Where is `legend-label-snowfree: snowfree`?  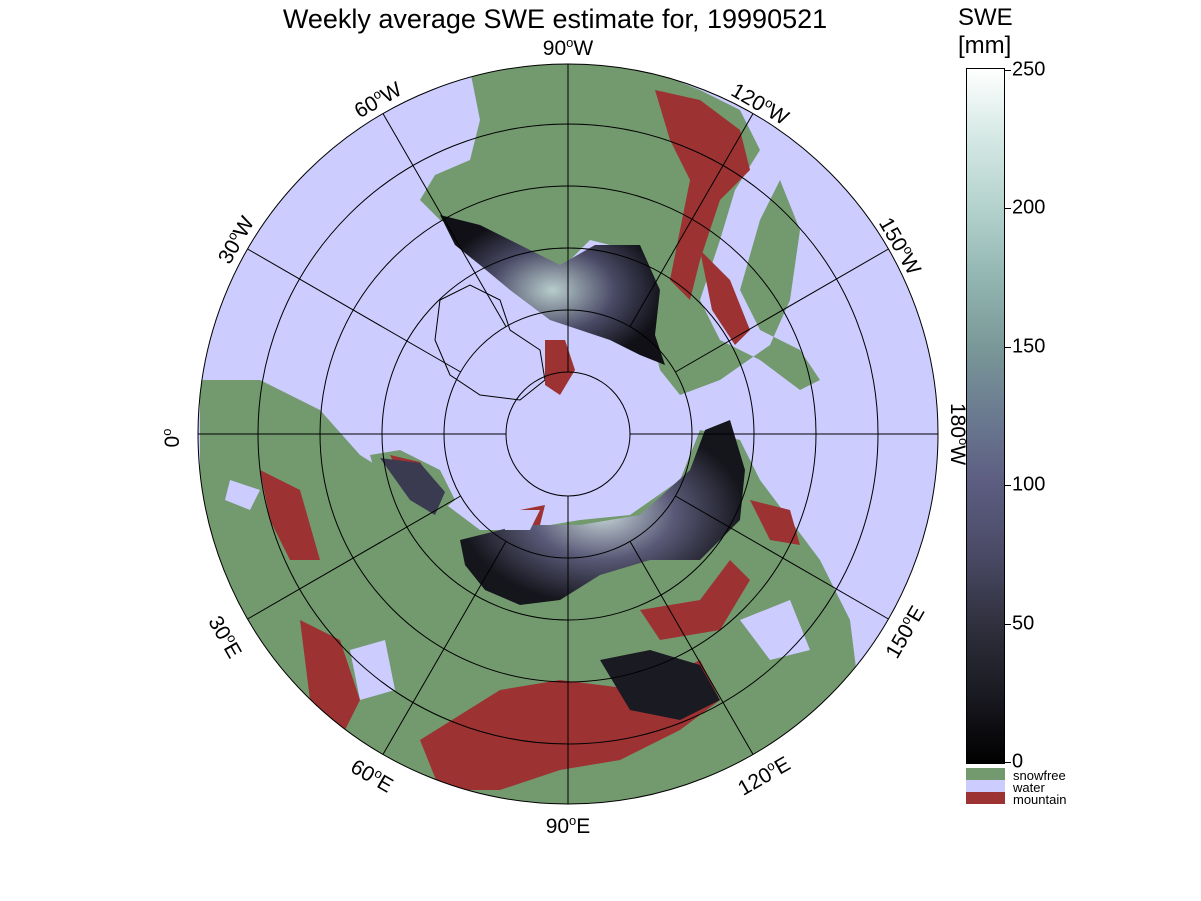
legend-label-snowfree: snowfree is located at coordinates (1039, 775).